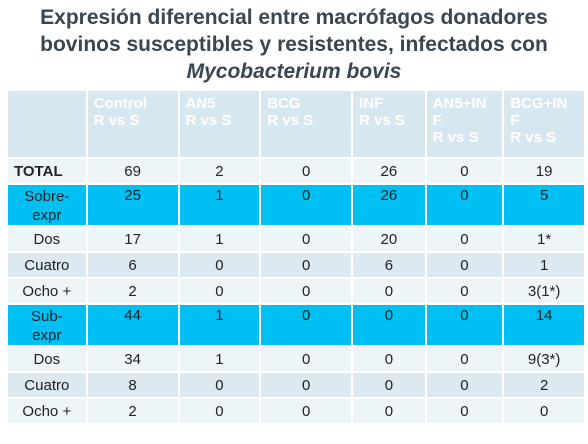  I want to click on table-cell: 25, so click(132, 205).